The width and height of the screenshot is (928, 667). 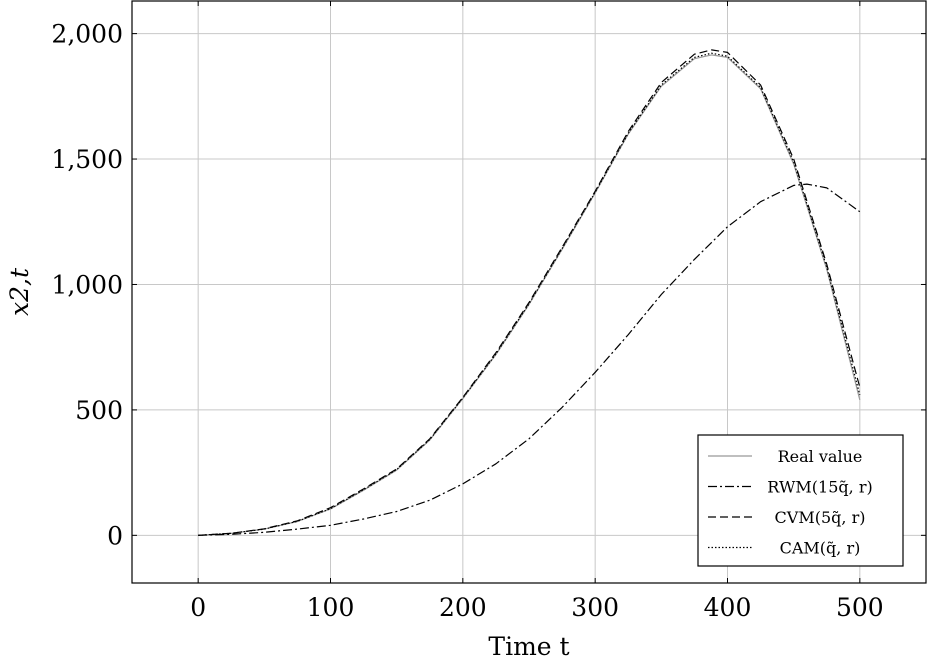 I want to click on y-tick-label-0: 0, so click(x=115, y=535).